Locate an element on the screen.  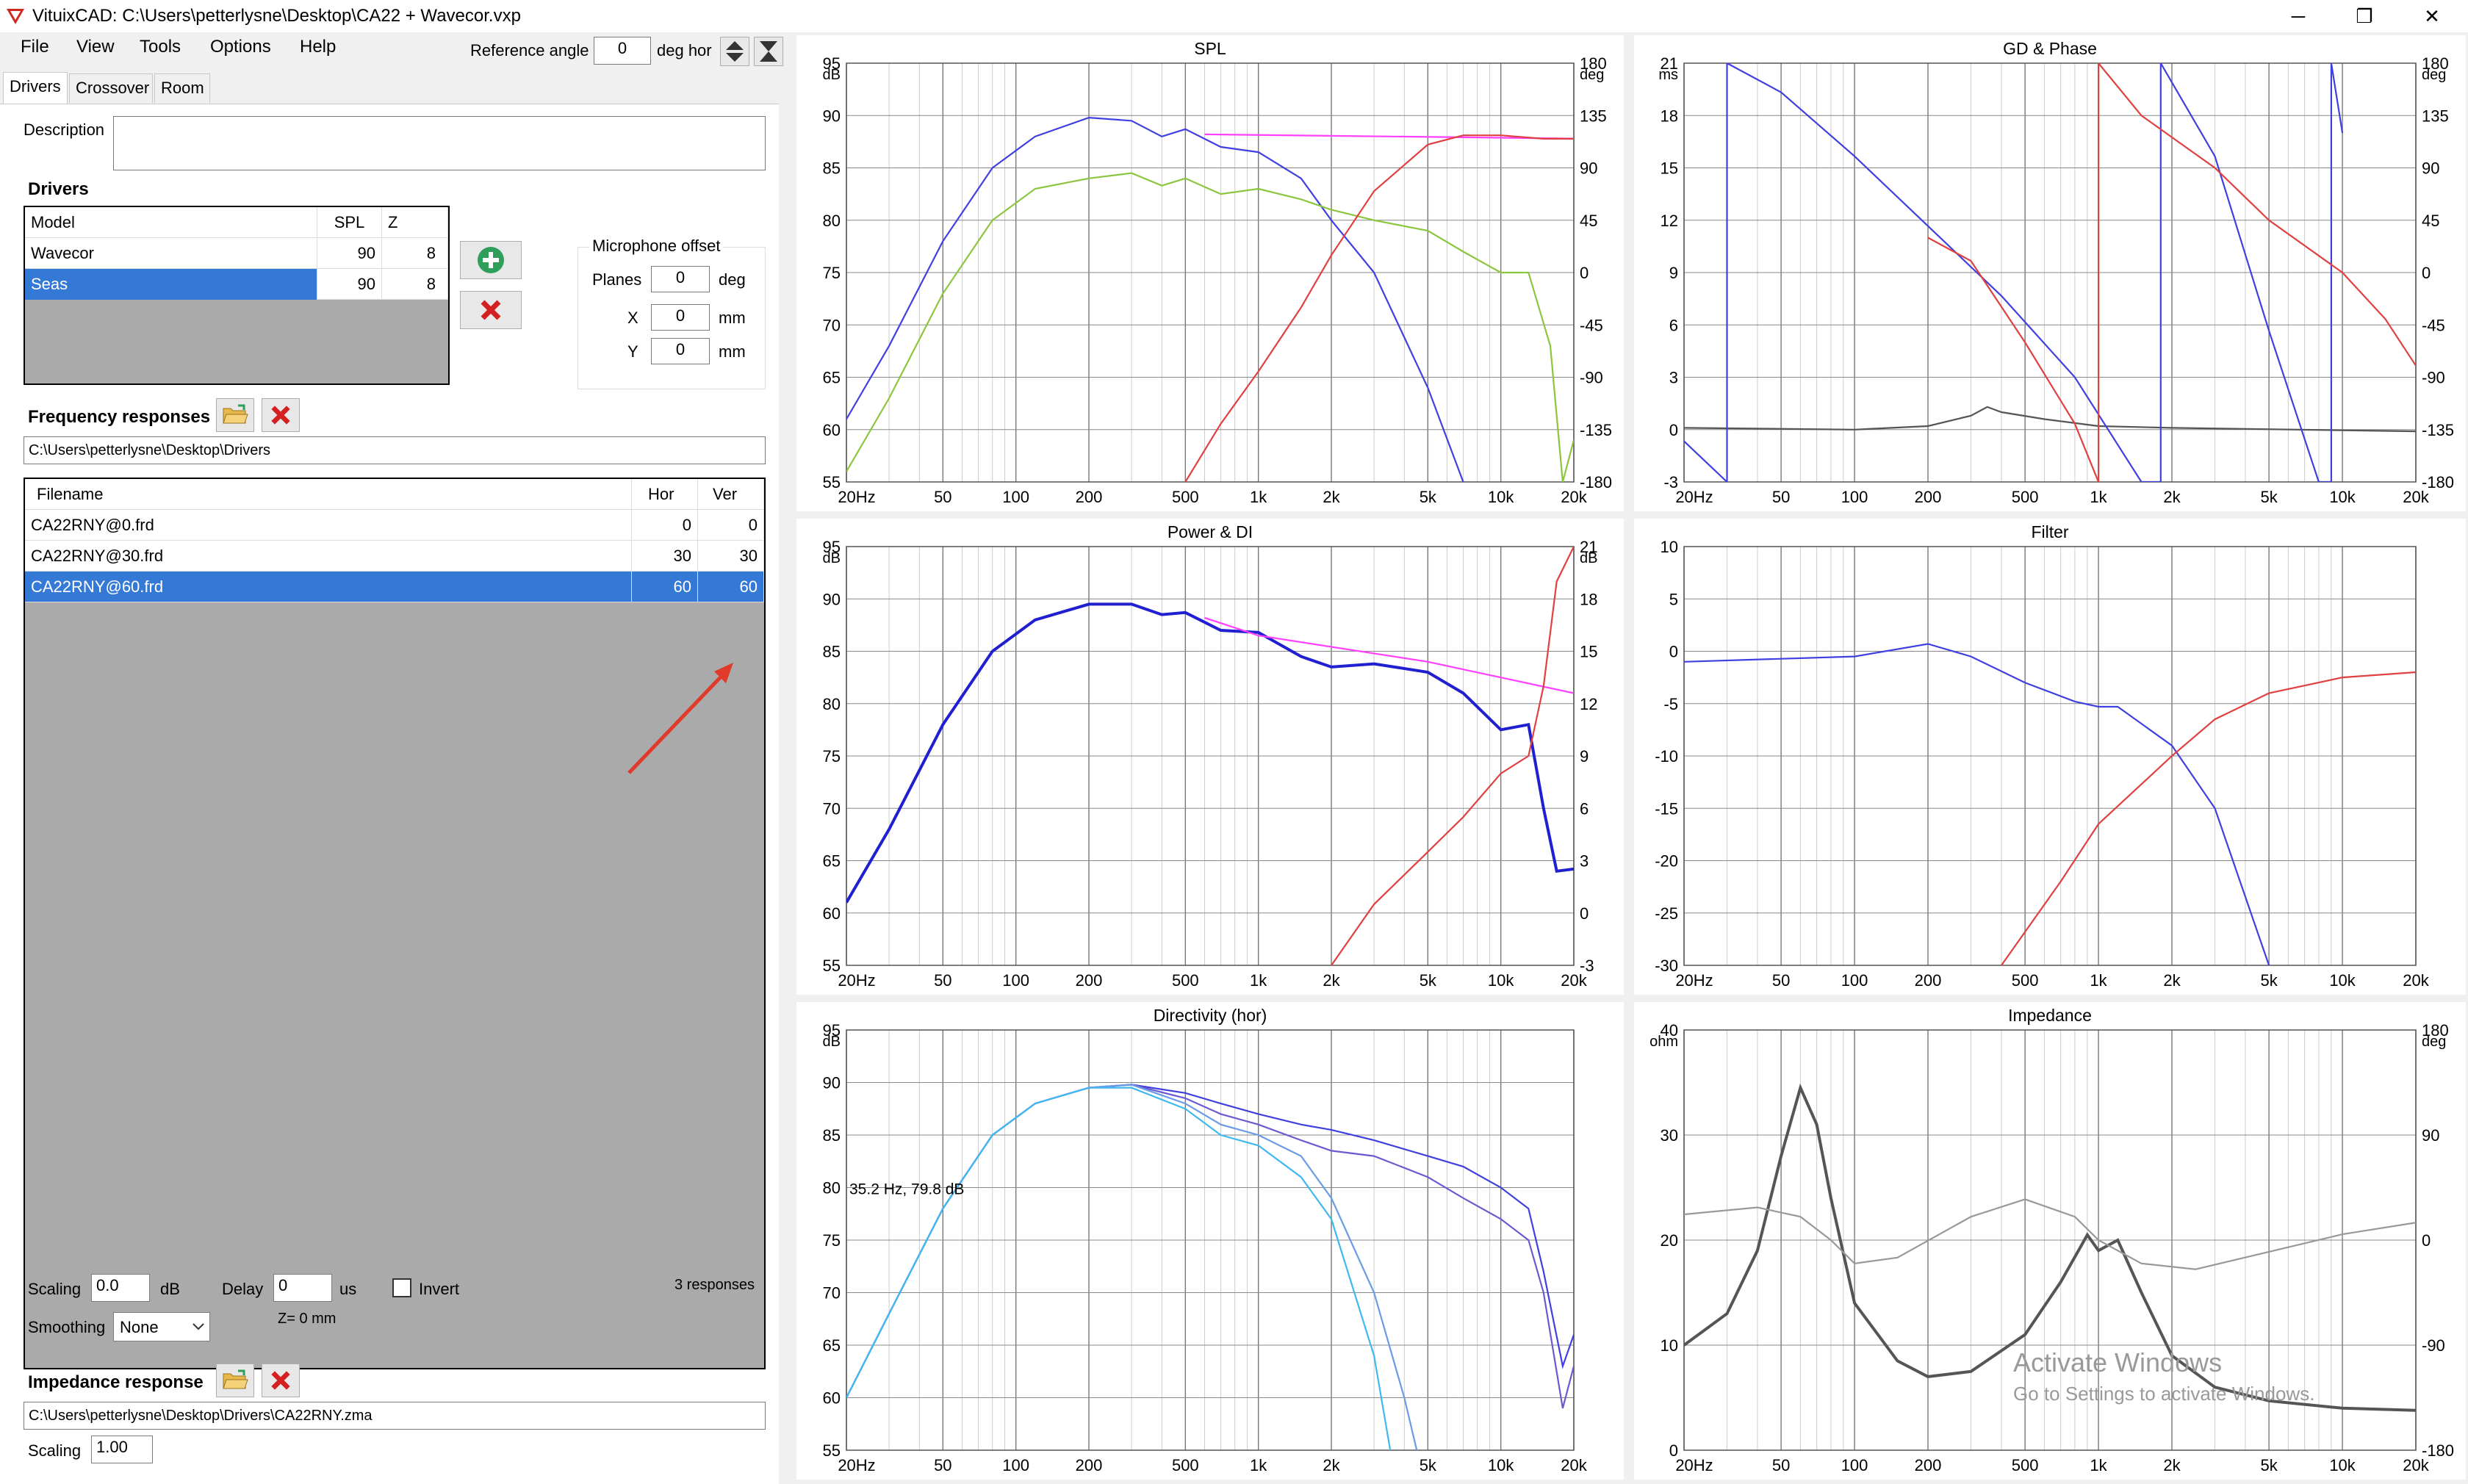
red-x-icon is located at coordinates (281, 416).